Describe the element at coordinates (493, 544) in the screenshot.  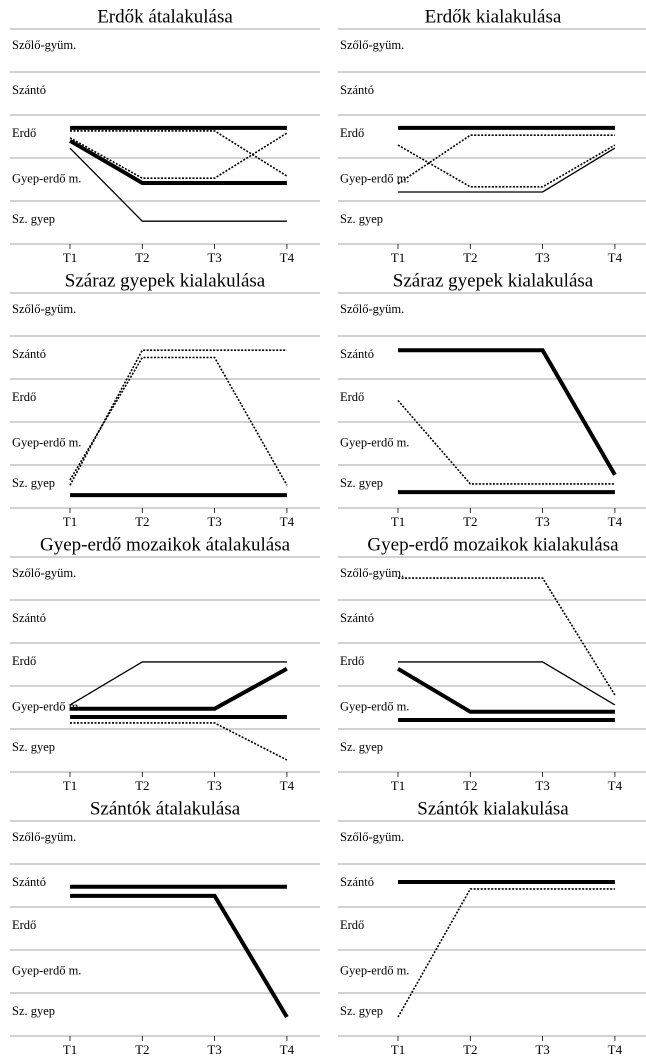
I see `panel-title: Gyep-erdő mozaikok kialakulása` at that location.